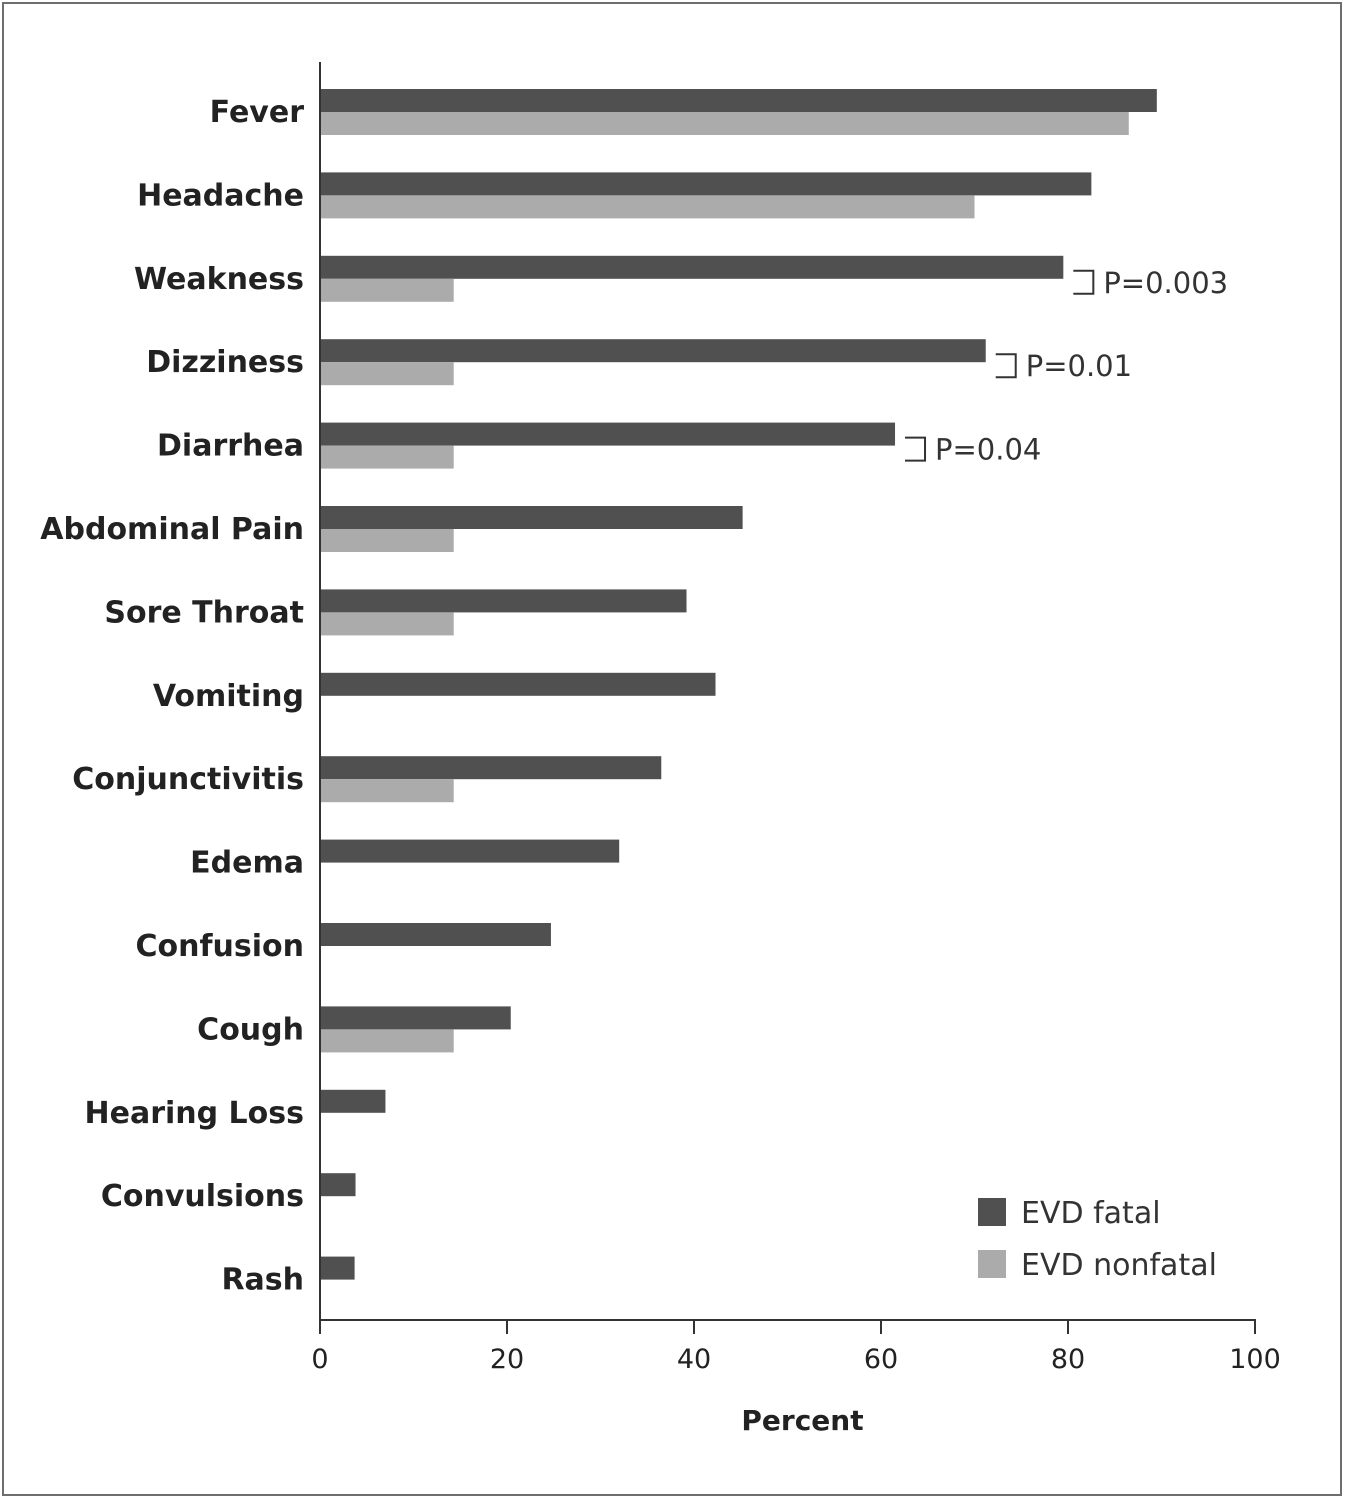  What do you see at coordinates (220, 195) in the screenshot?
I see `category-label-headache: Headache` at bounding box center [220, 195].